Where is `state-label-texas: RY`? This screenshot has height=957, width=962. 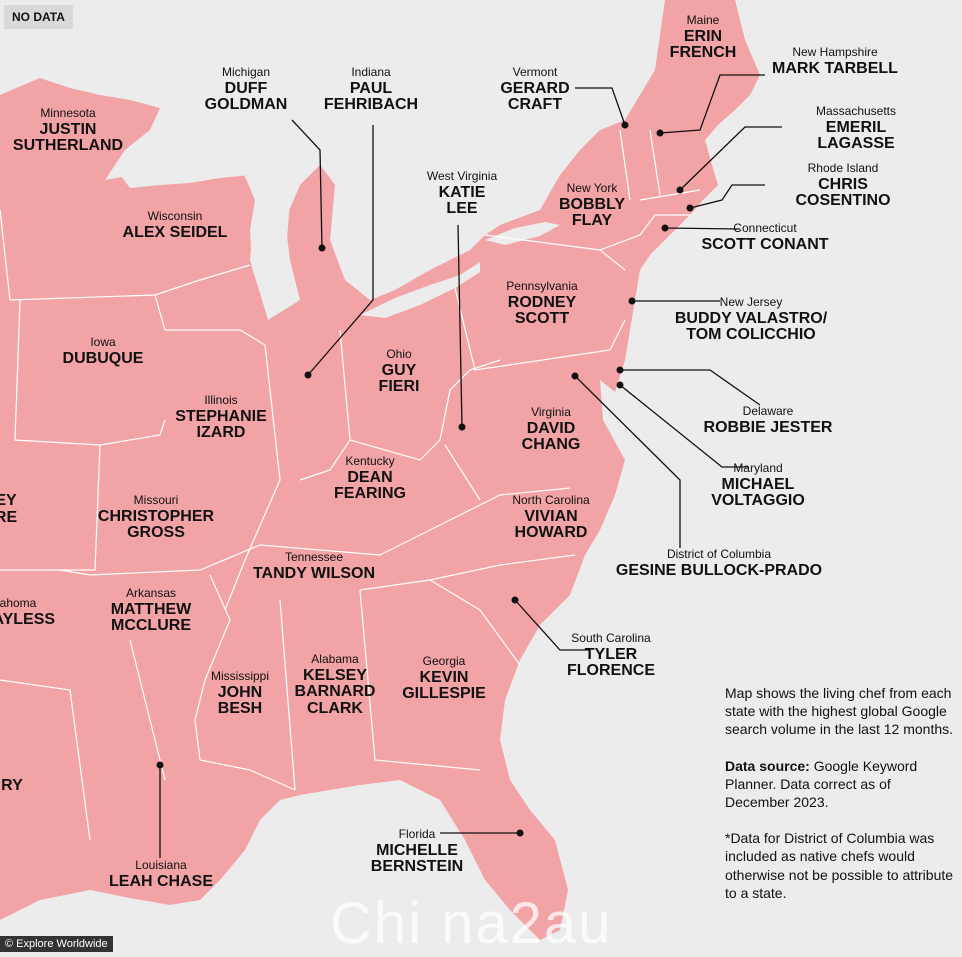 state-label-texas: RY is located at coordinates (12, 786).